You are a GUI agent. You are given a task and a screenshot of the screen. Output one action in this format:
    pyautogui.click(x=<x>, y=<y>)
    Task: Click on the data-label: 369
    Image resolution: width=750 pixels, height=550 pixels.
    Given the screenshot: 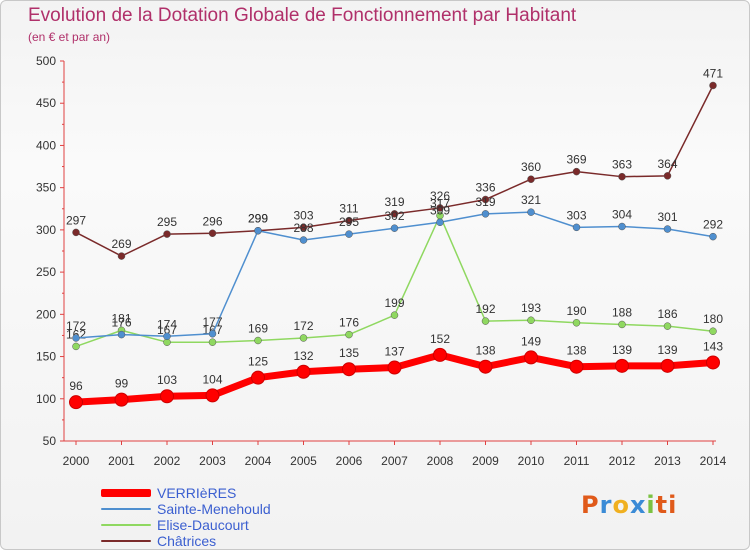 What is the action you would take?
    pyautogui.click(x=576, y=160)
    